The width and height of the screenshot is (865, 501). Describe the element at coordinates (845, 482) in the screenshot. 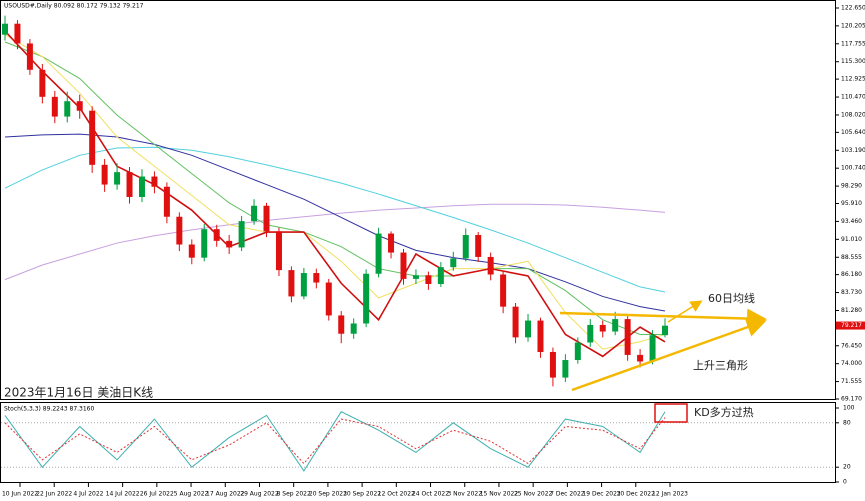

I see `y-tick-label: 0` at that location.